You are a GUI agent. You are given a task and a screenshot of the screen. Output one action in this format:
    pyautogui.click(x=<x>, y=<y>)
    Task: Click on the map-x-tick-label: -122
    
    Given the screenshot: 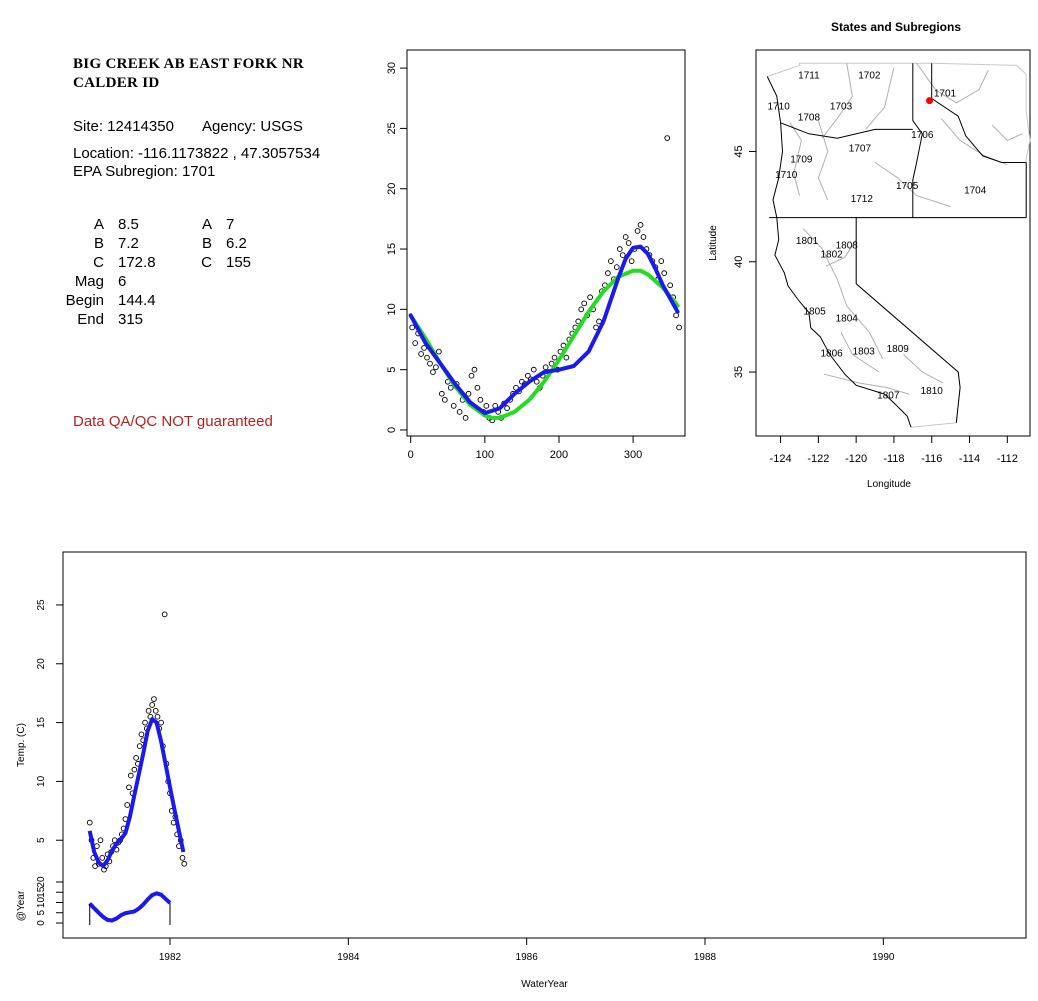 What is the action you would take?
    pyautogui.click(x=818, y=459)
    